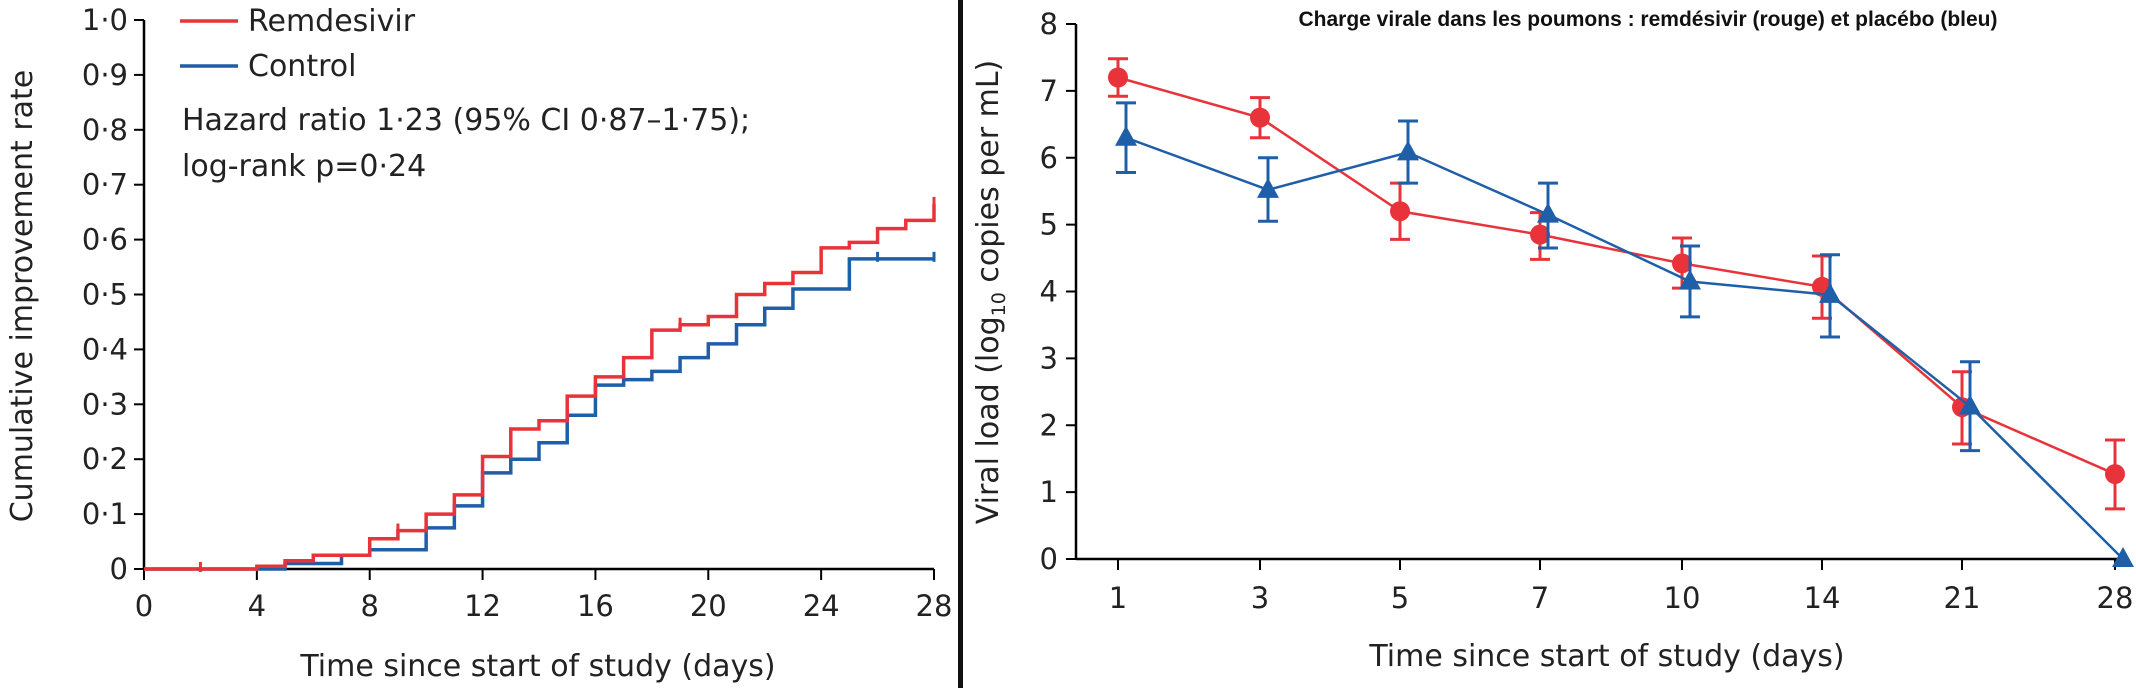 The image size is (2136, 688). I want to click on km-x-tick-label: 20, so click(708, 606).